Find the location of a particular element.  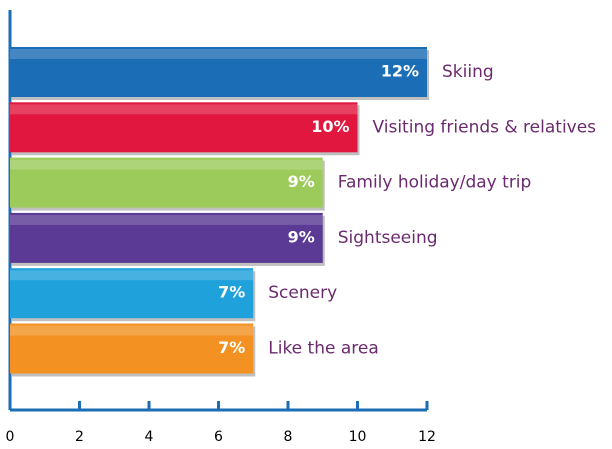

category-label: Scenery is located at coordinates (302, 293).